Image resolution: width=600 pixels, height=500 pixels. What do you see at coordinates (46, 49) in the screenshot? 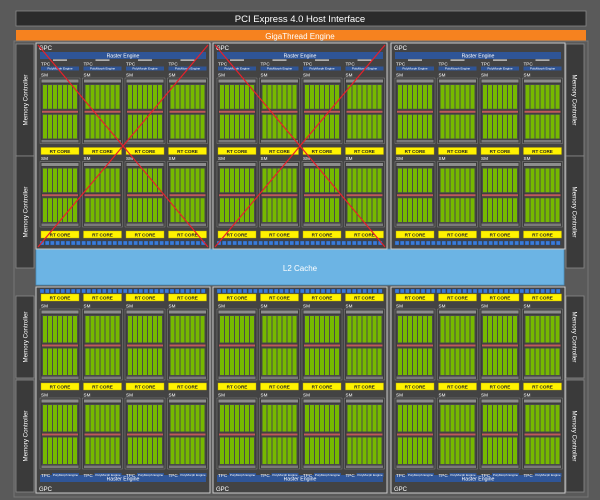
I see `gpc-label: GPC` at bounding box center [46, 49].